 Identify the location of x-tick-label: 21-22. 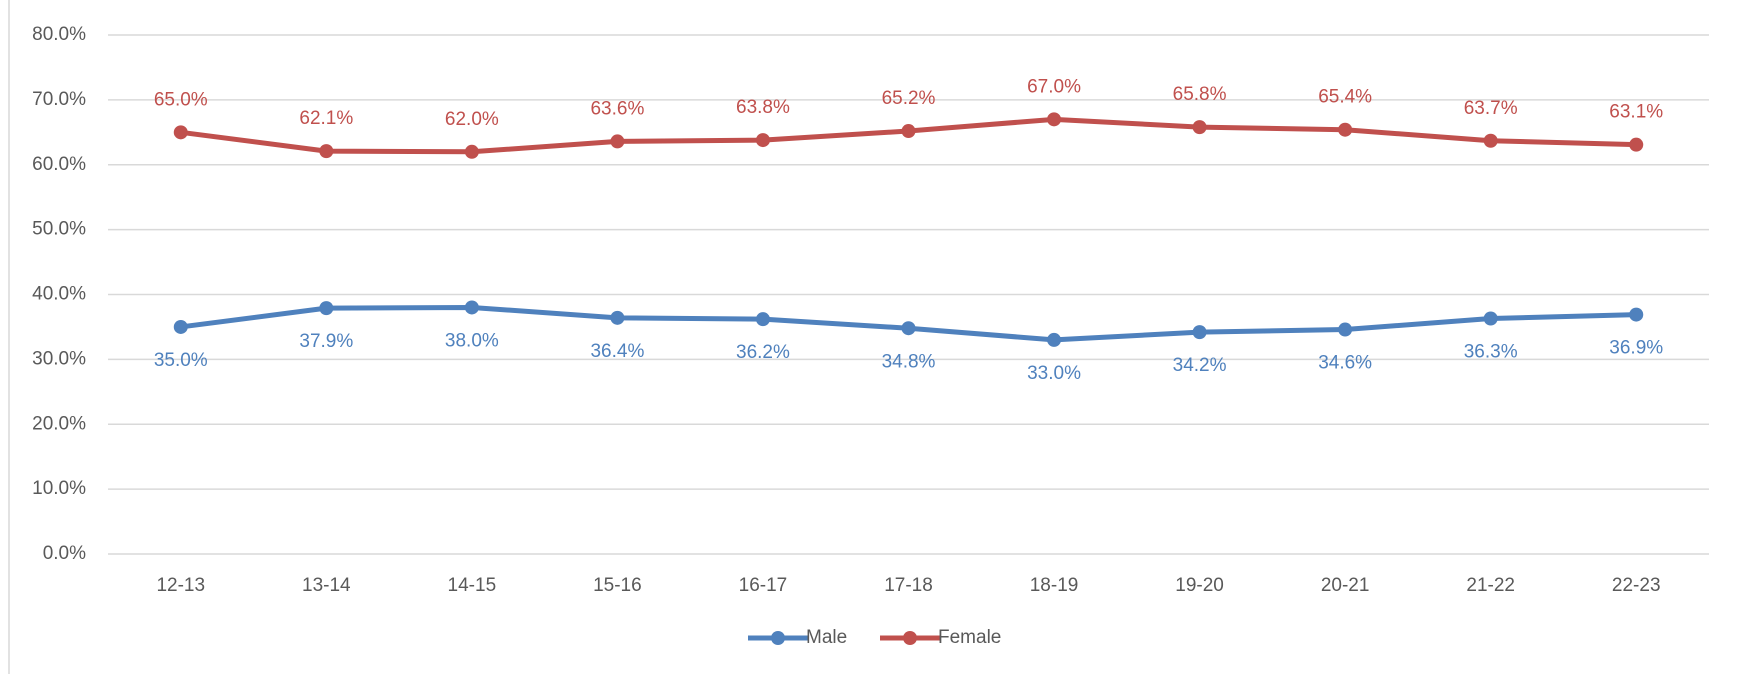
(1490, 585).